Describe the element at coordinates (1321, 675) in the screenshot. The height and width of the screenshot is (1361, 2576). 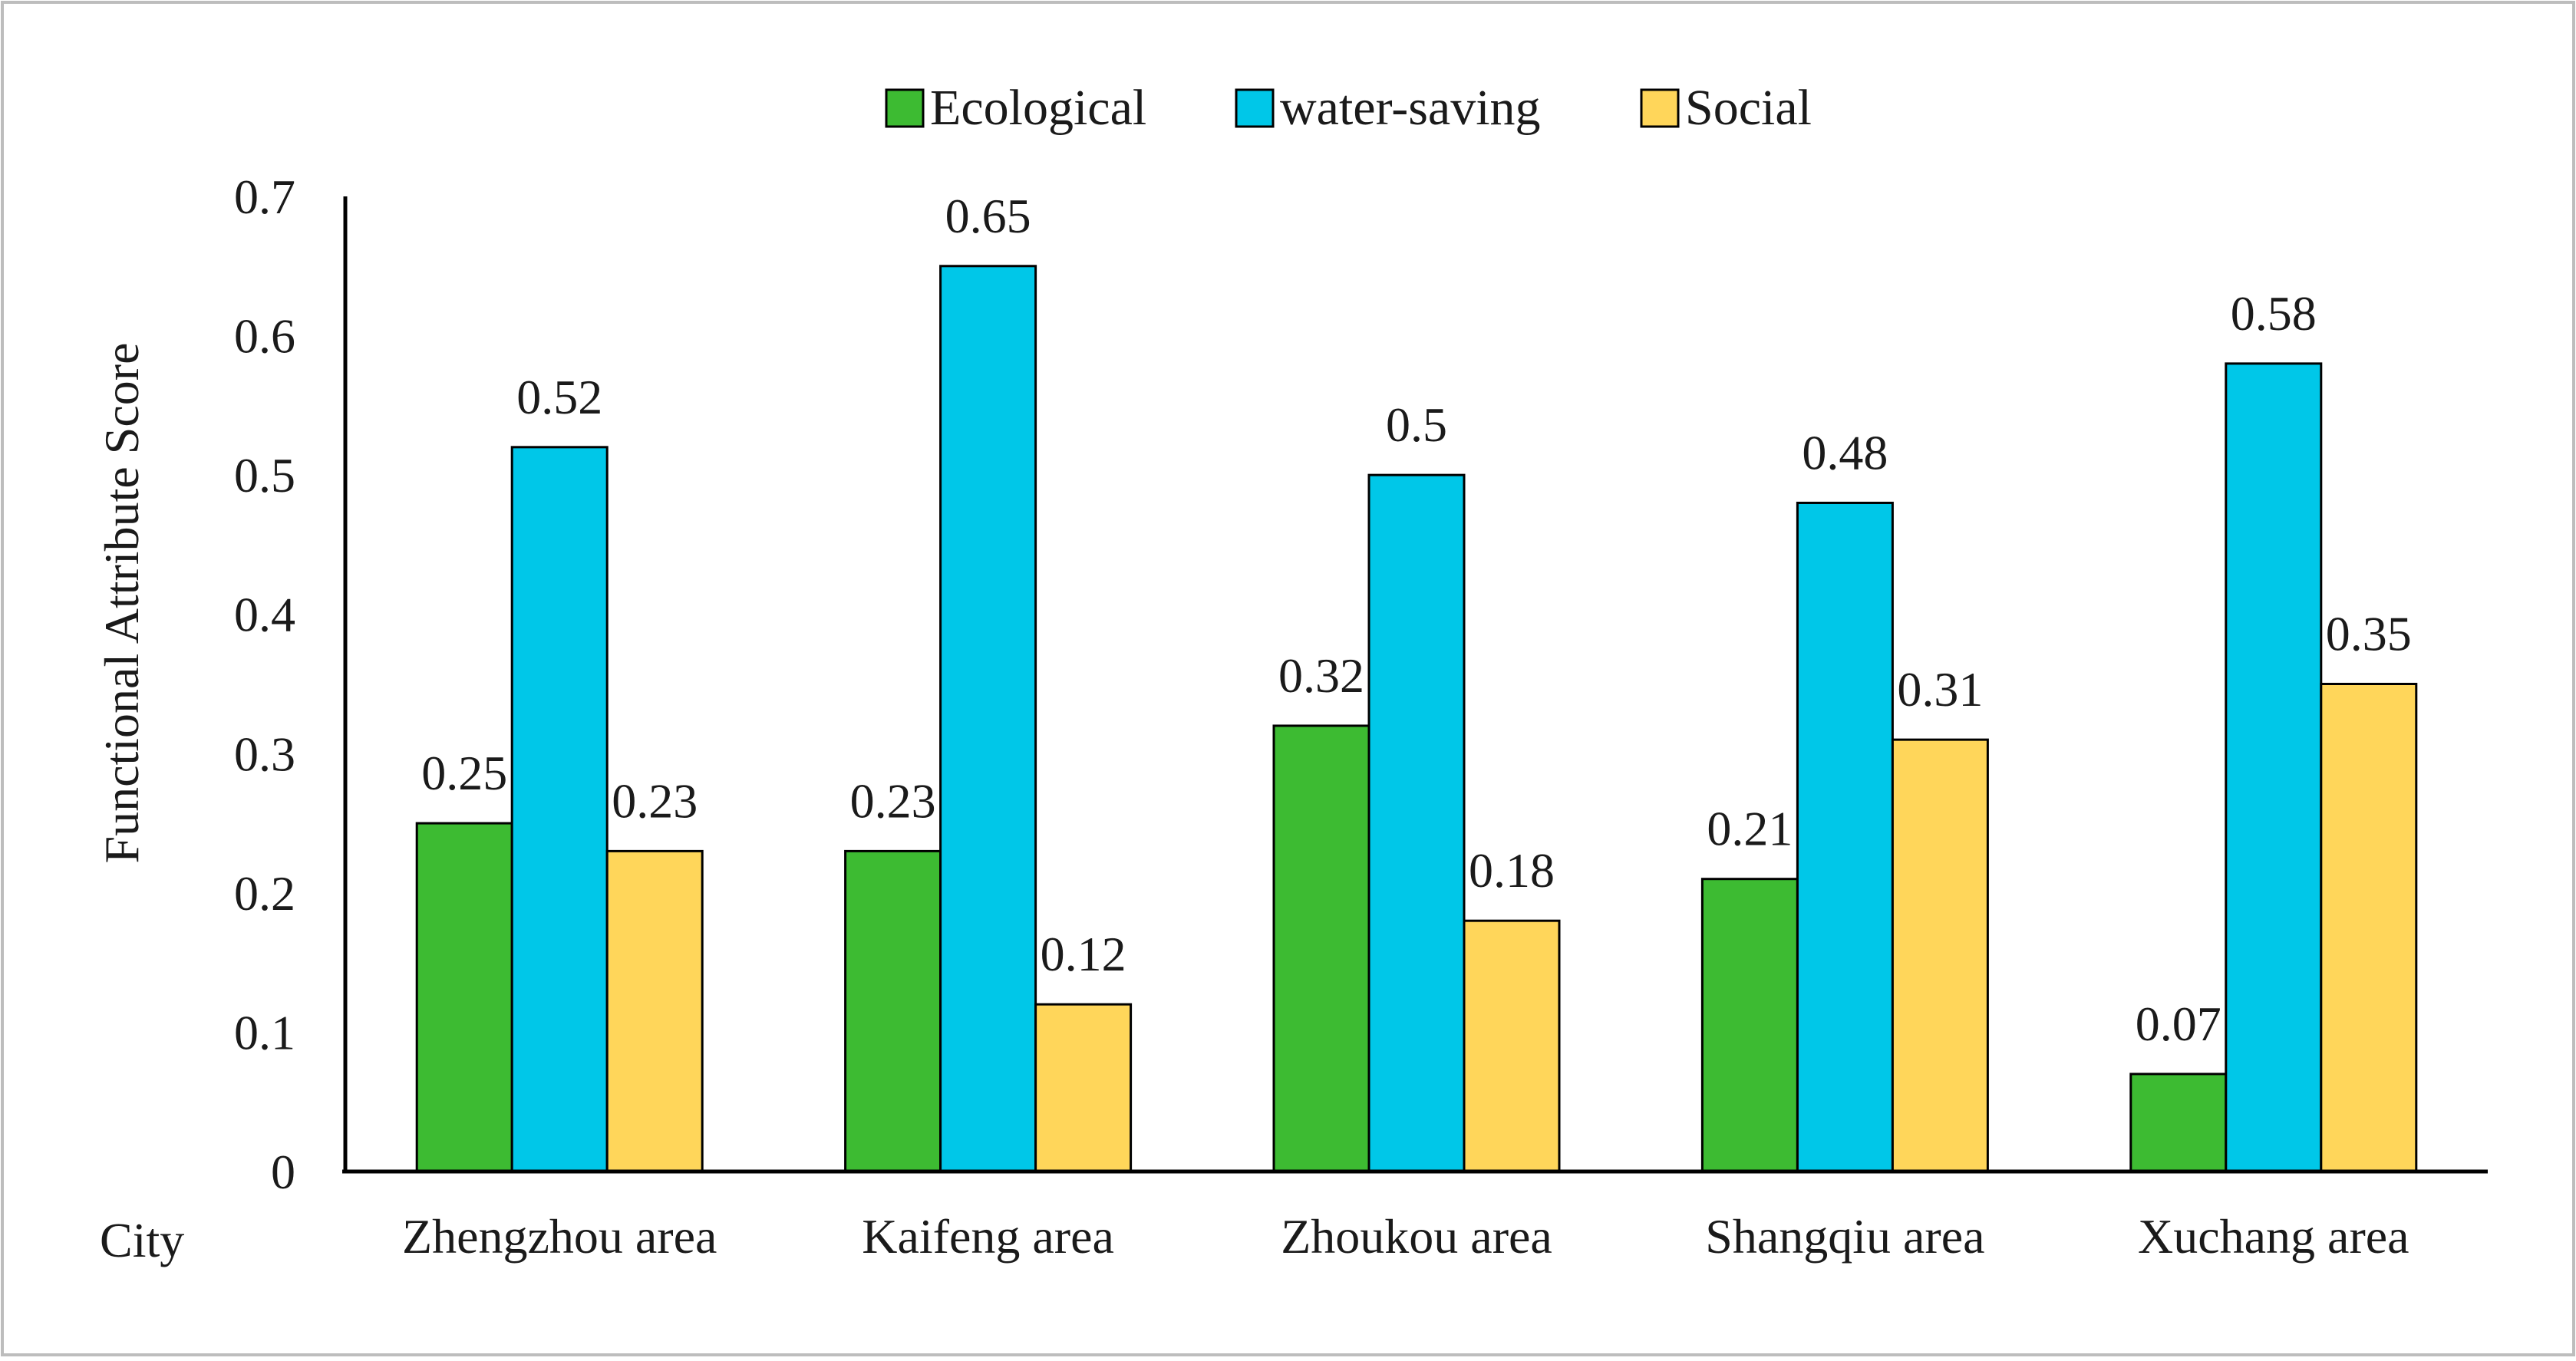
I see `value-label-ecological-zhoukou-area: 0.32` at that location.